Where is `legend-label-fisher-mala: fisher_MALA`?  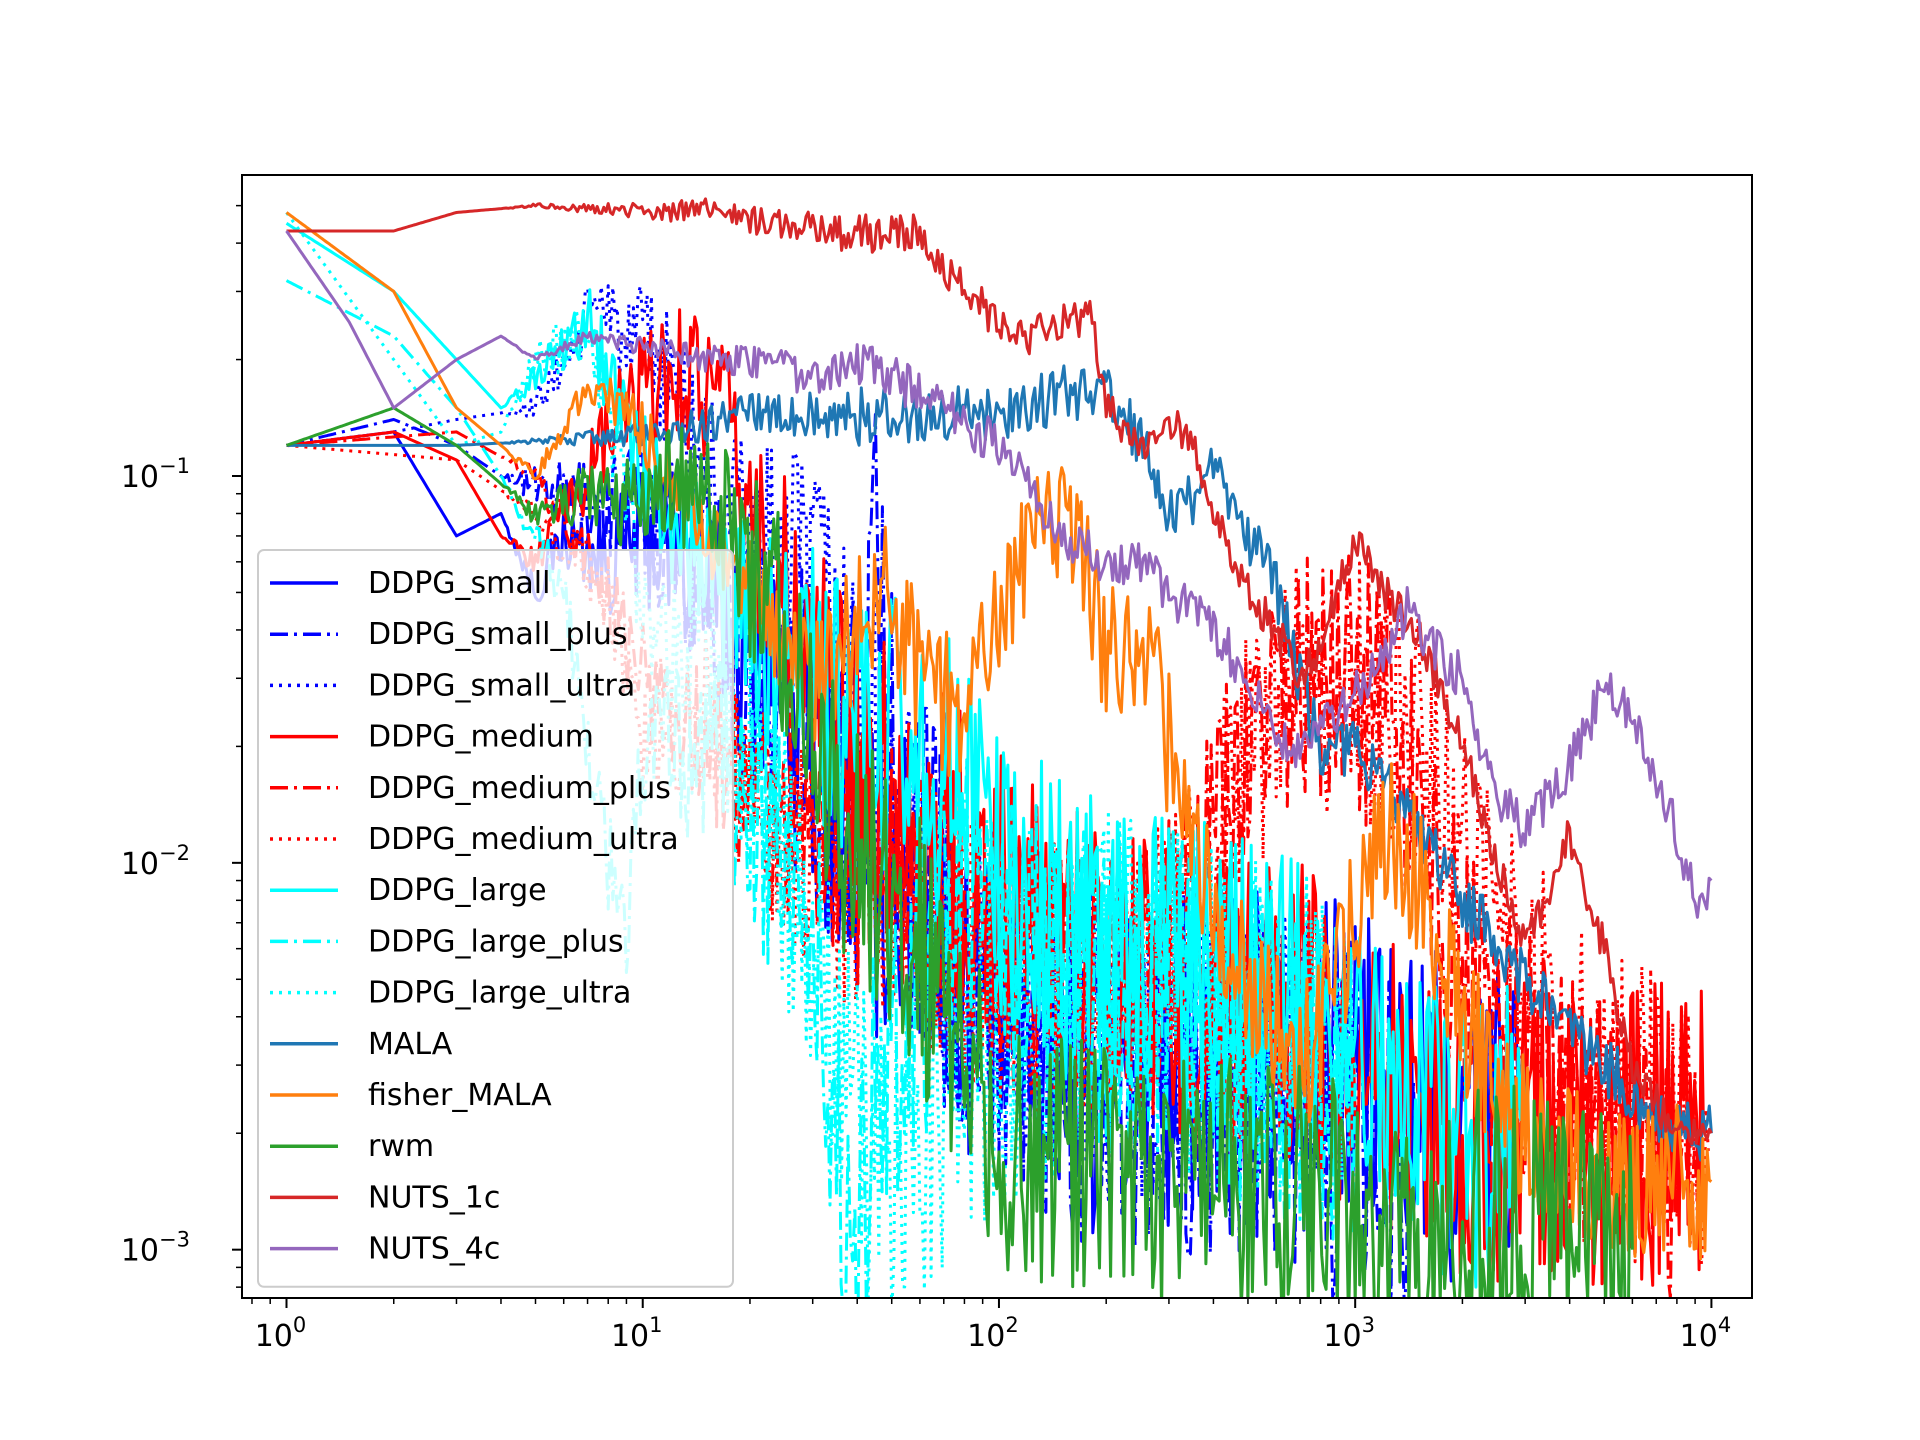 legend-label-fisher-mala: fisher_MALA is located at coordinates (460, 1095).